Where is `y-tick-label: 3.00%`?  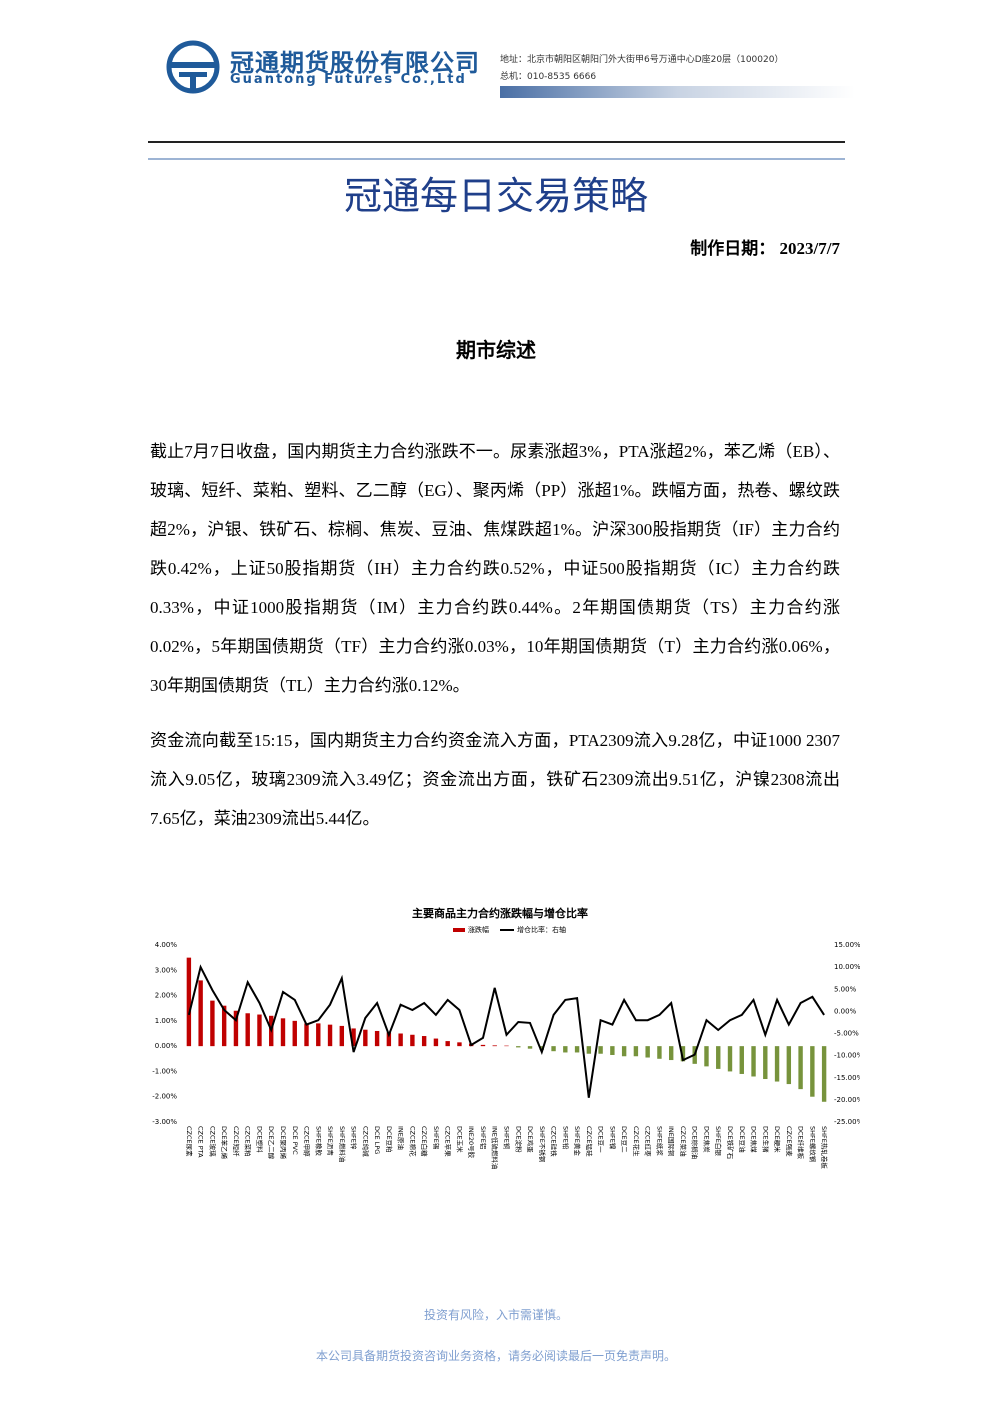
y-tick-label: 3.00% is located at coordinates (166, 970).